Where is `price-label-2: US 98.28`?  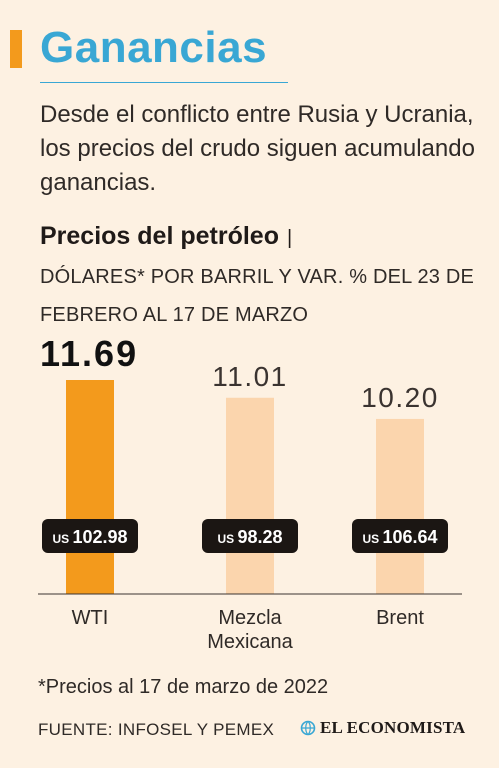
price-label-2: US 98.28 is located at coordinates (249, 537).